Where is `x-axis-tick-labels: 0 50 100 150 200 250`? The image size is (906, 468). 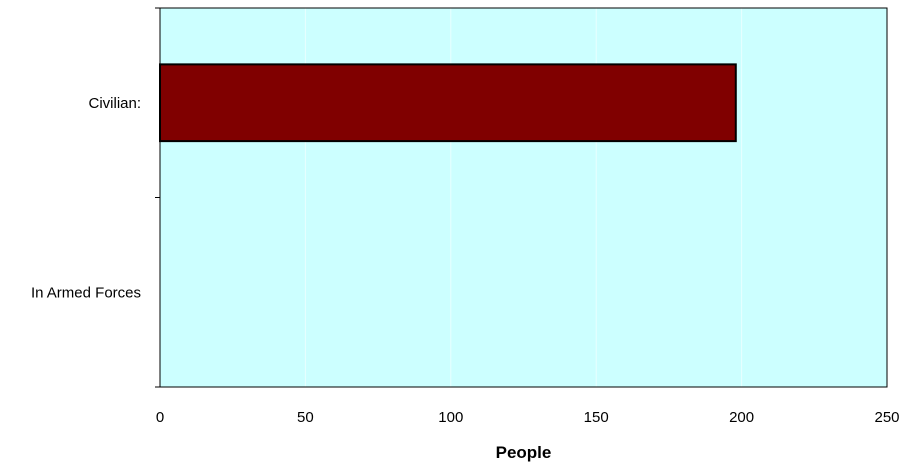 x-axis-tick-labels: 0 50 100 150 200 250 is located at coordinates (528, 417).